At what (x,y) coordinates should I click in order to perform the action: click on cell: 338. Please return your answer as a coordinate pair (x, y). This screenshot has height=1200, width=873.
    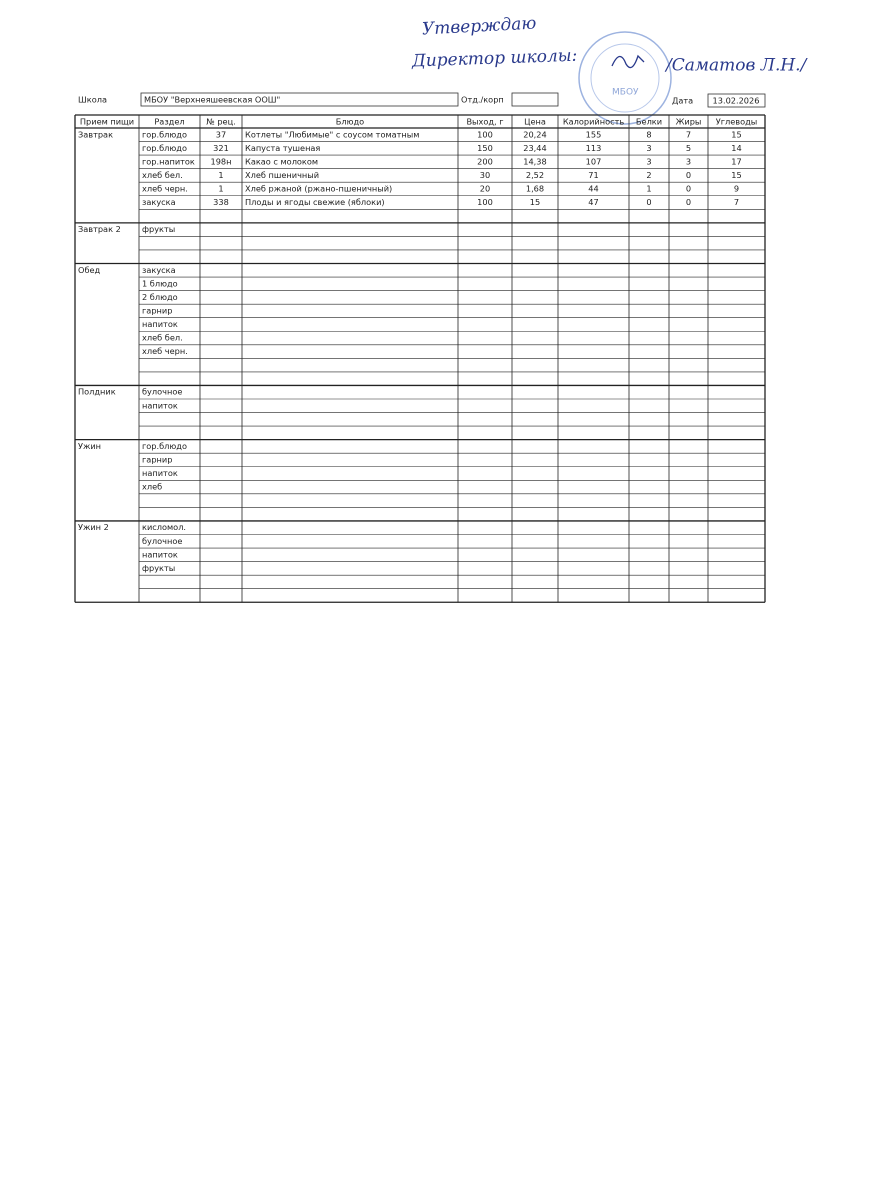
    Looking at the image, I should click on (221, 202).